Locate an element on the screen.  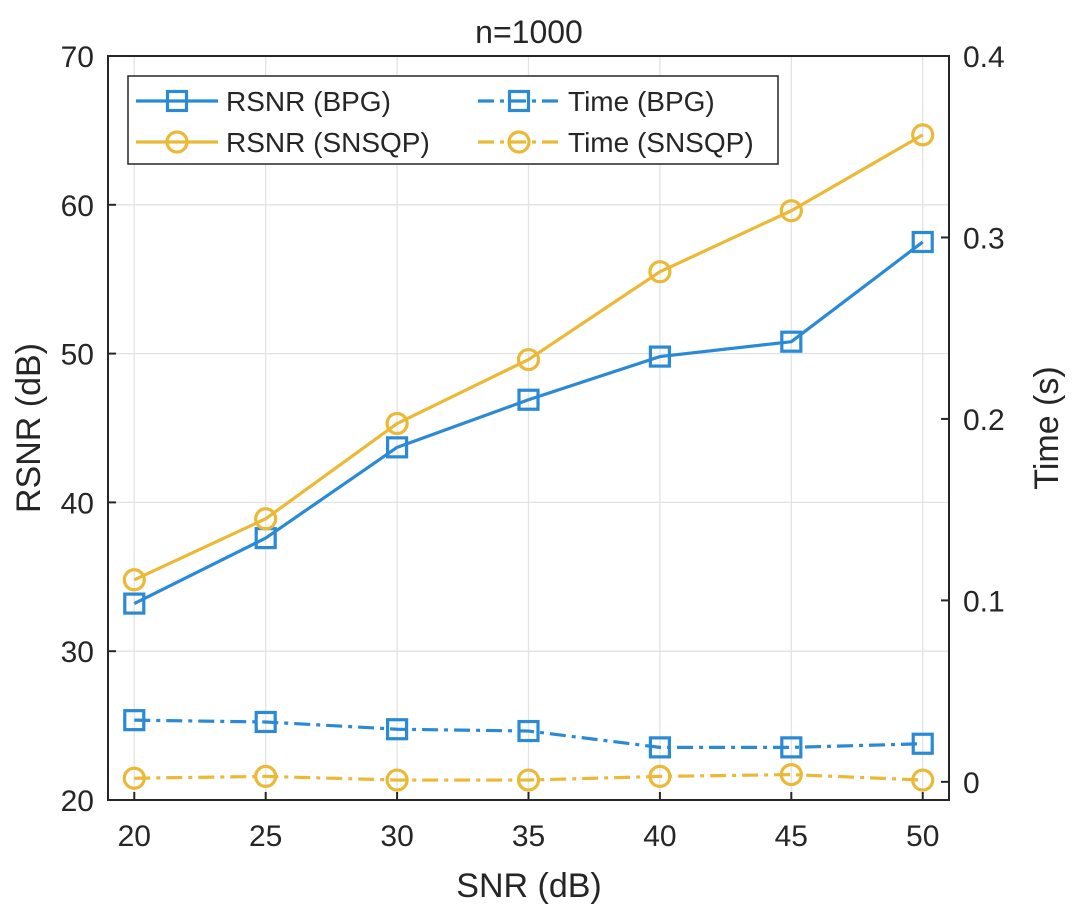
legend-label-rsnr-snsqp: RSNR (SNSQP) is located at coordinates (328, 142).